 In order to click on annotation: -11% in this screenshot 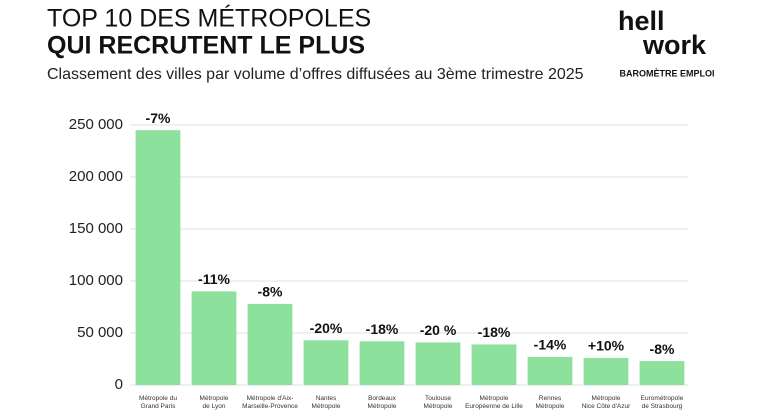, I will do `click(214, 279)`.